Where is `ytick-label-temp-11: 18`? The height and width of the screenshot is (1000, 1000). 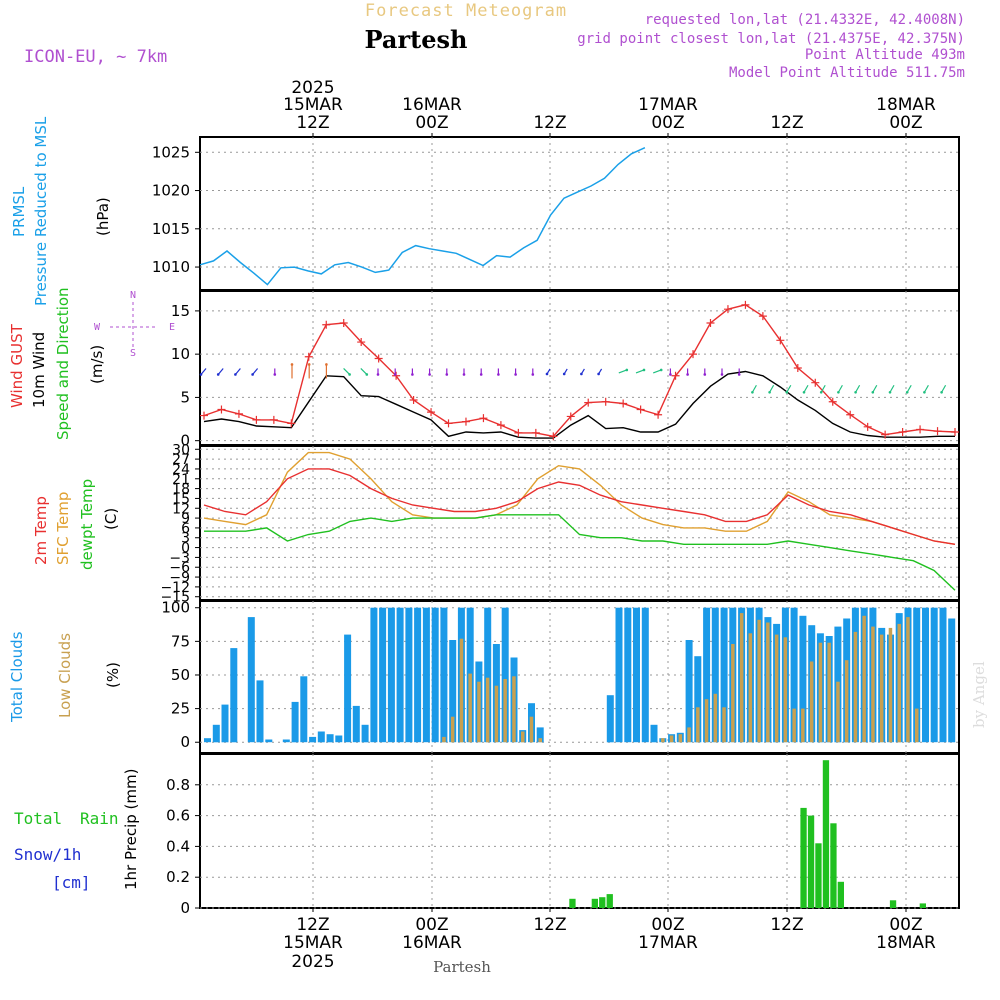 ytick-label-temp-11: 18 is located at coordinates (181, 490).